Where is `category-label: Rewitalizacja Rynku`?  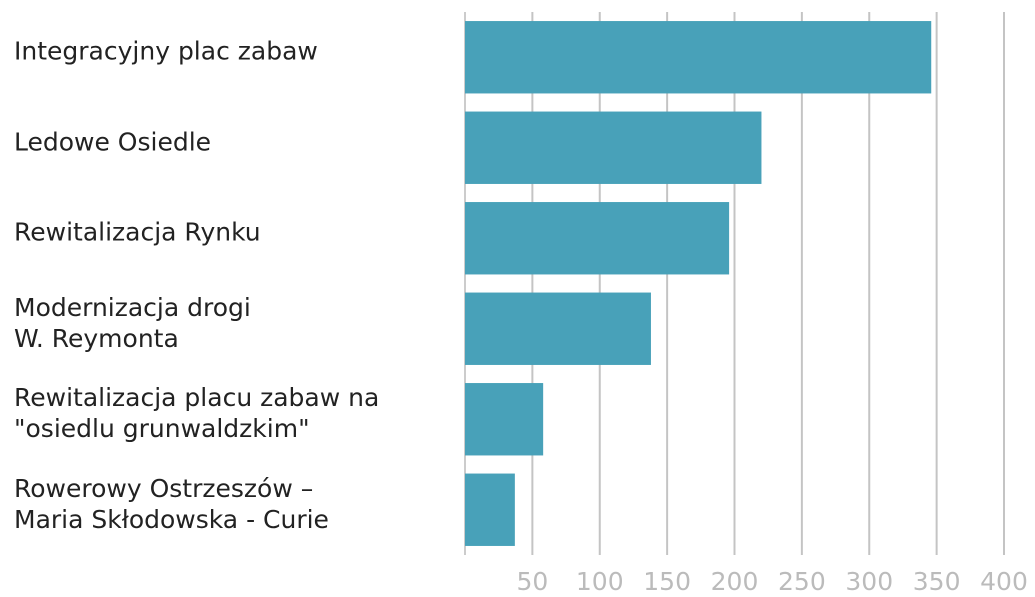
category-label: Rewitalizacja Rynku is located at coordinates (137, 232).